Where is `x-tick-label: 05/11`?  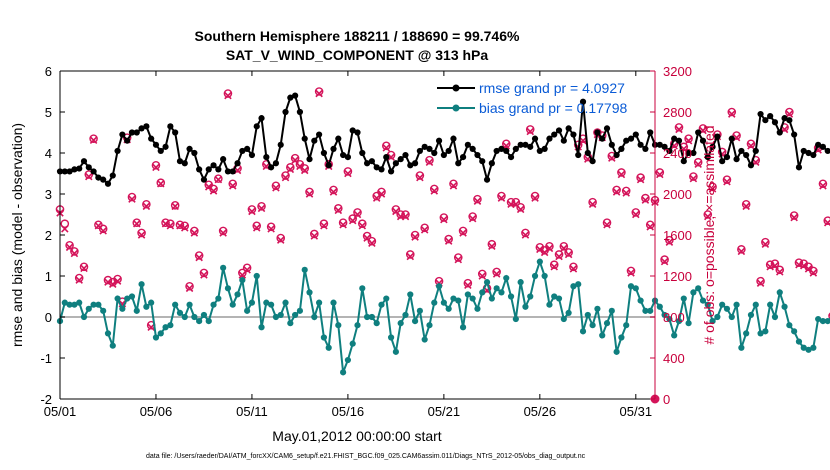
x-tick-label: 05/11 is located at coordinates (252, 411).